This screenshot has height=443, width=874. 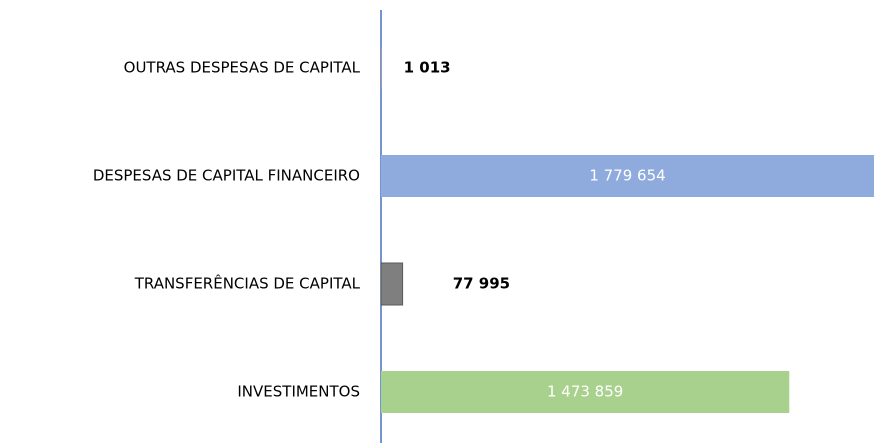 I want to click on value-label: 1 779 654, so click(x=627, y=176).